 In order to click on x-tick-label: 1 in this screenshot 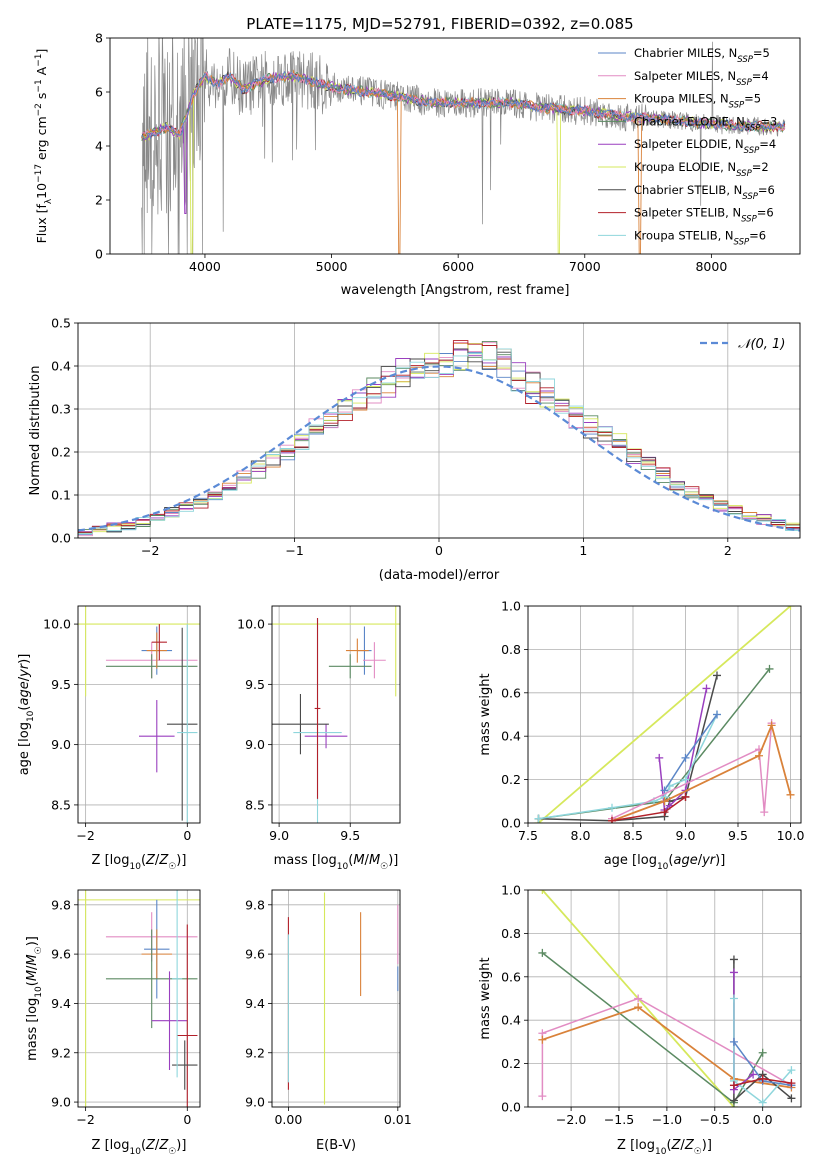, I will do `click(583, 550)`.